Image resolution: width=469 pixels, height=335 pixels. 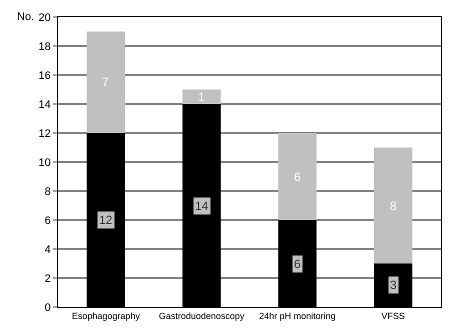 What do you see at coordinates (393, 285) in the screenshot?
I see `data-label: 3` at bounding box center [393, 285].